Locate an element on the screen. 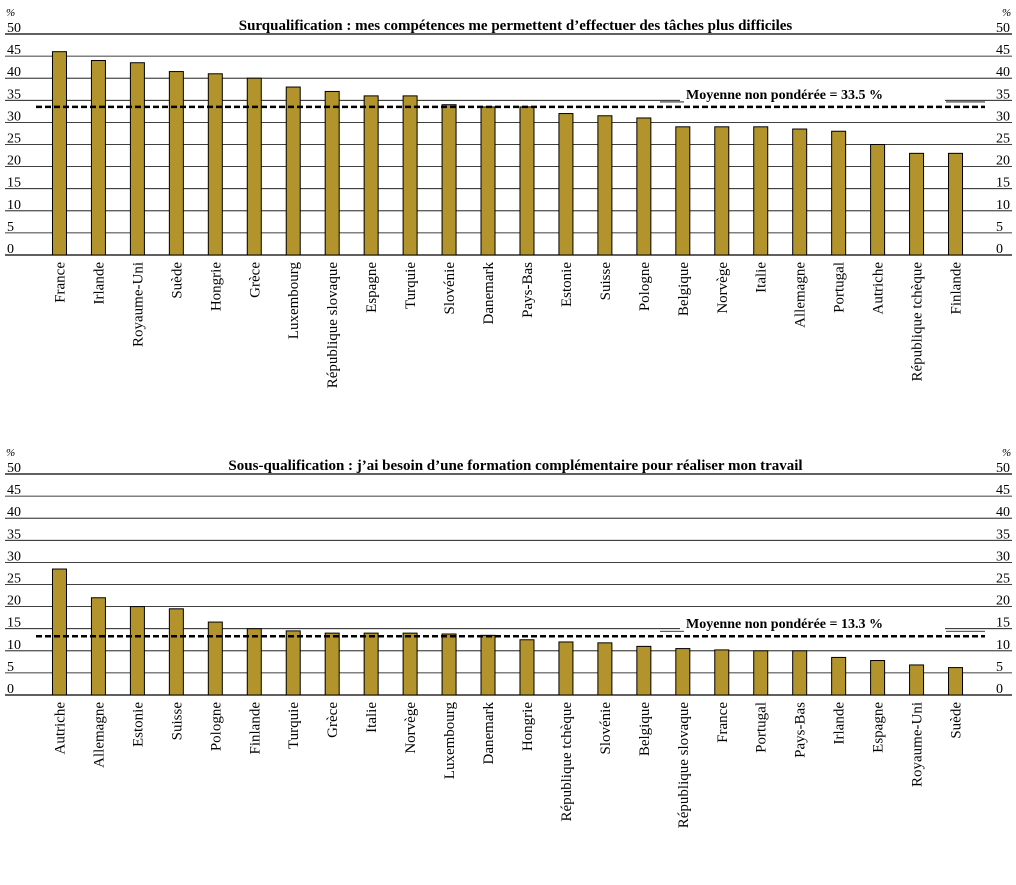 The image size is (1016, 885). y-tick-label-left: 15 is located at coordinates (14, 183).